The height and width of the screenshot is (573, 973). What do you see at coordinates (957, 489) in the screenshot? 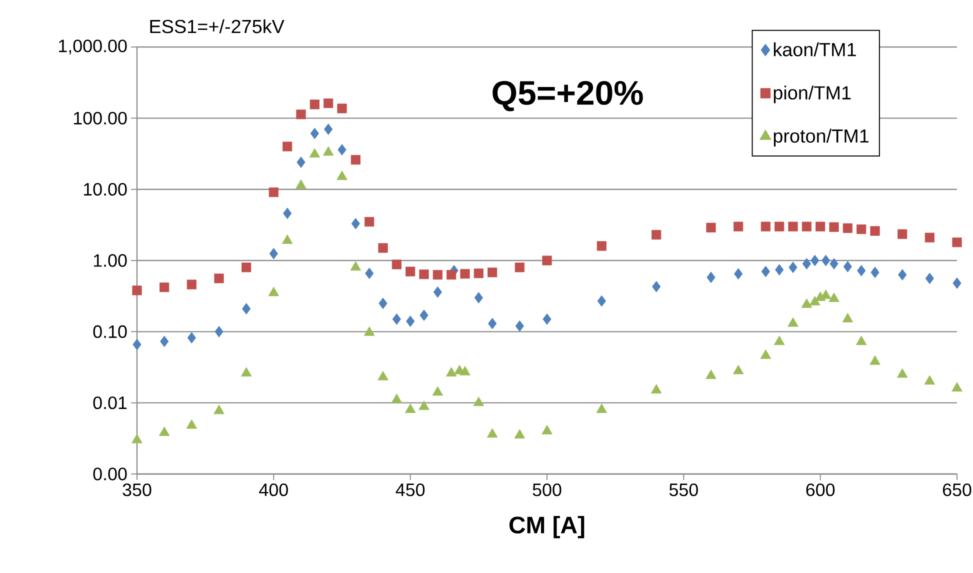
I see `x-tick-label: 650` at bounding box center [957, 489].